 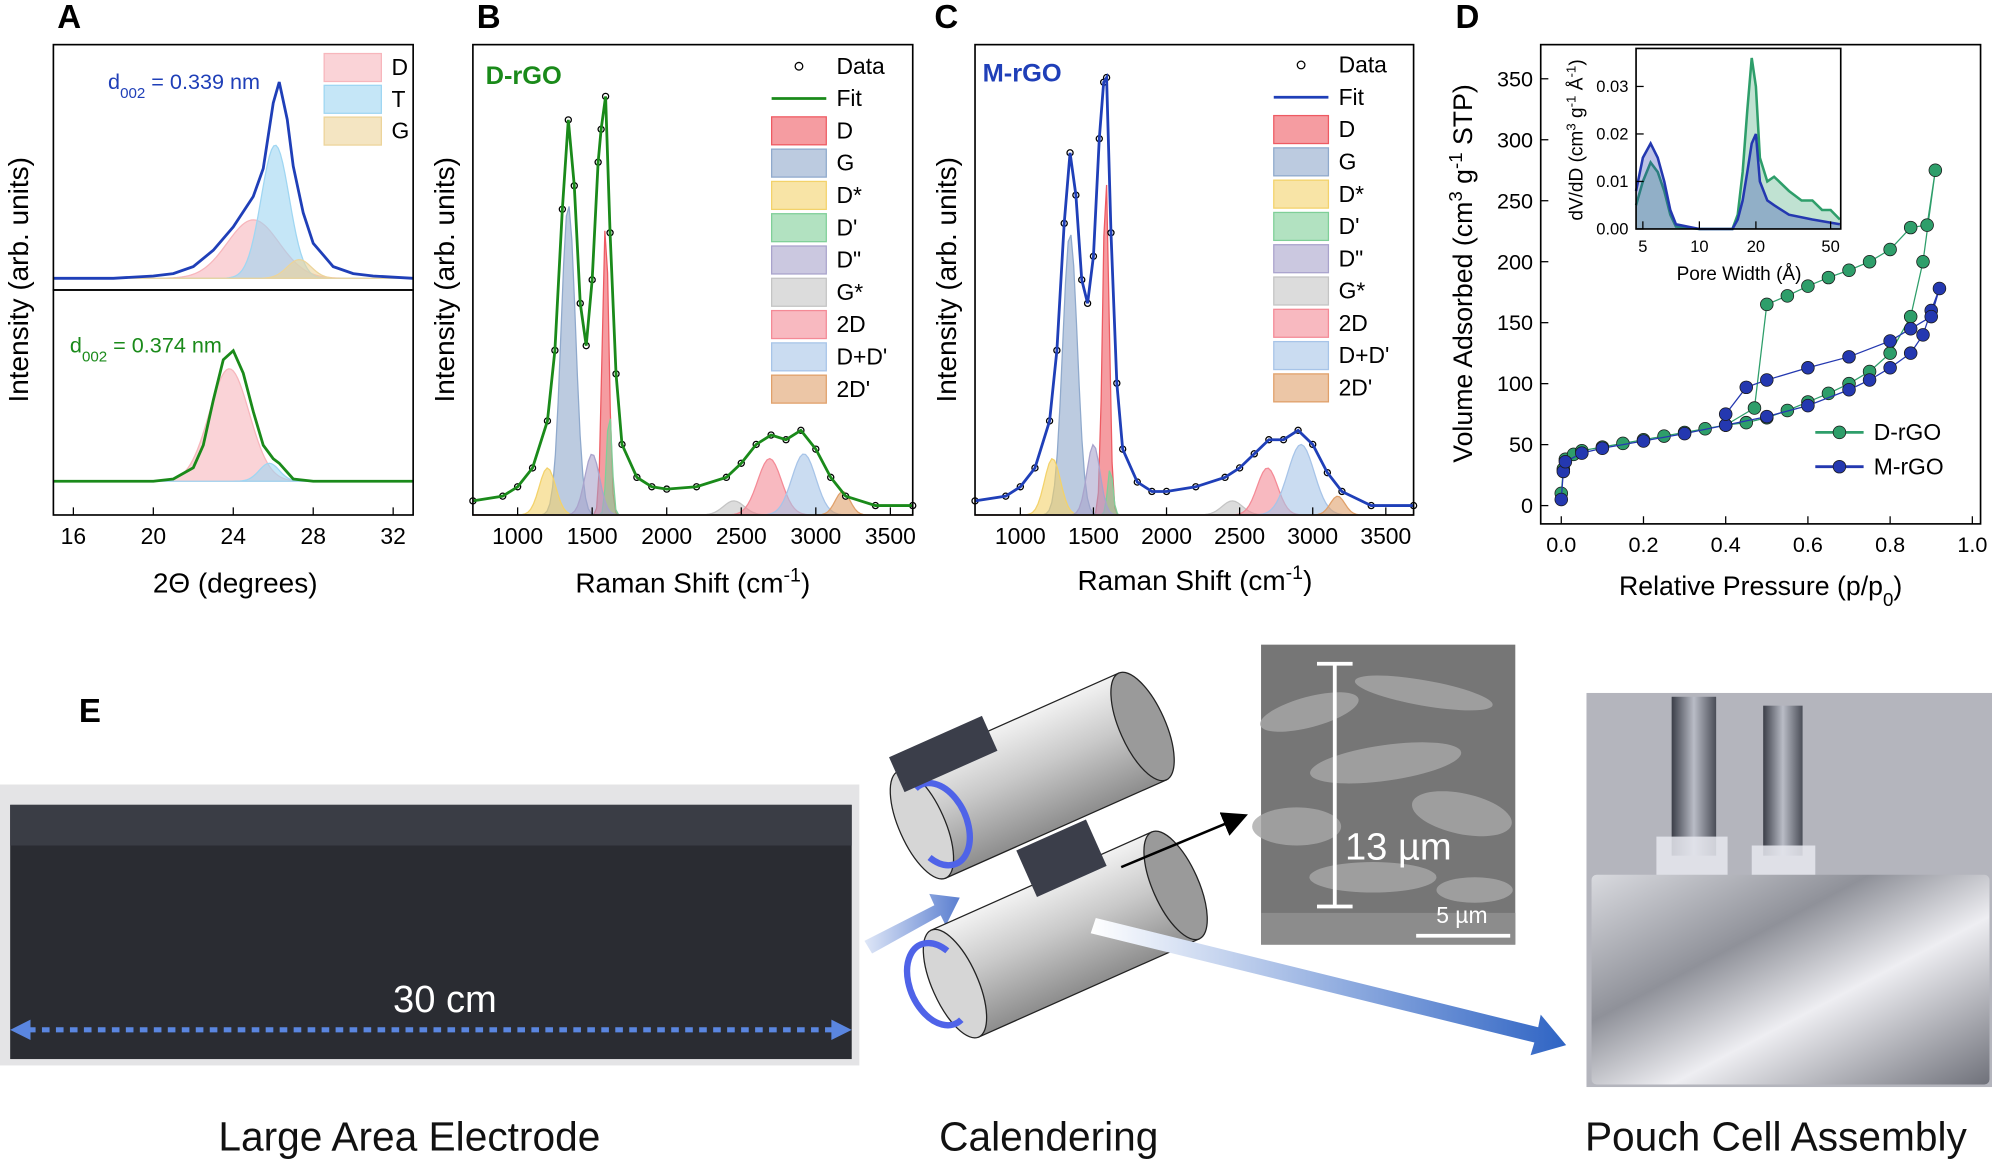 What do you see at coordinates (1561, 544) in the screenshot?
I see `x-tick-label: 0.0` at bounding box center [1561, 544].